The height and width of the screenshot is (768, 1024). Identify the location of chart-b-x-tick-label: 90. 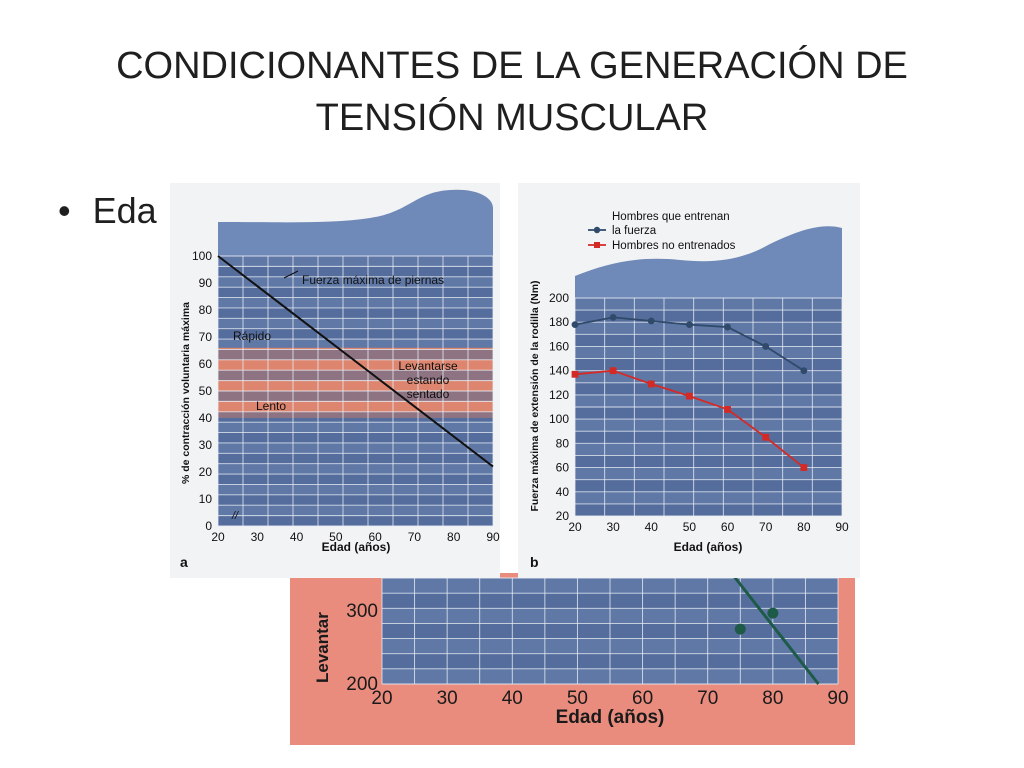
(842, 527).